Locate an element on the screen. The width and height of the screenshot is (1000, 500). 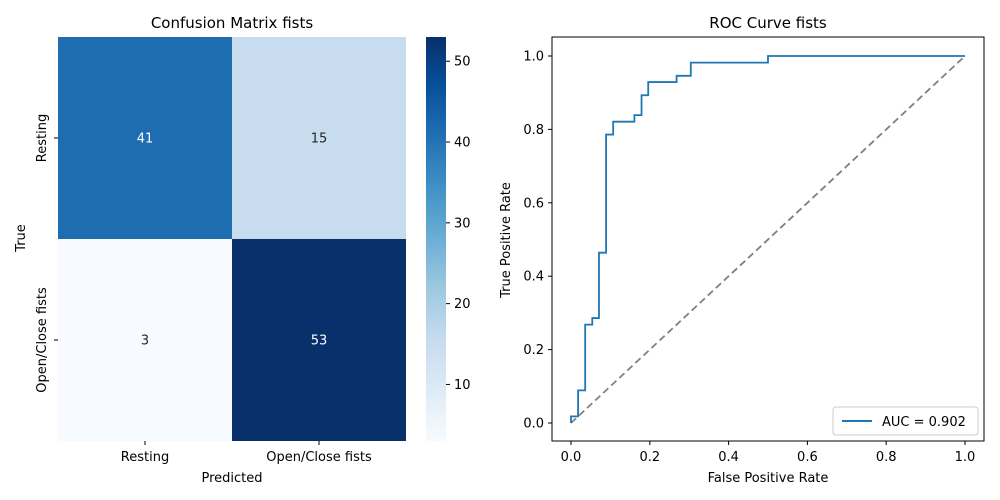
colorbar-tick-label: 10 is located at coordinates (462, 385).